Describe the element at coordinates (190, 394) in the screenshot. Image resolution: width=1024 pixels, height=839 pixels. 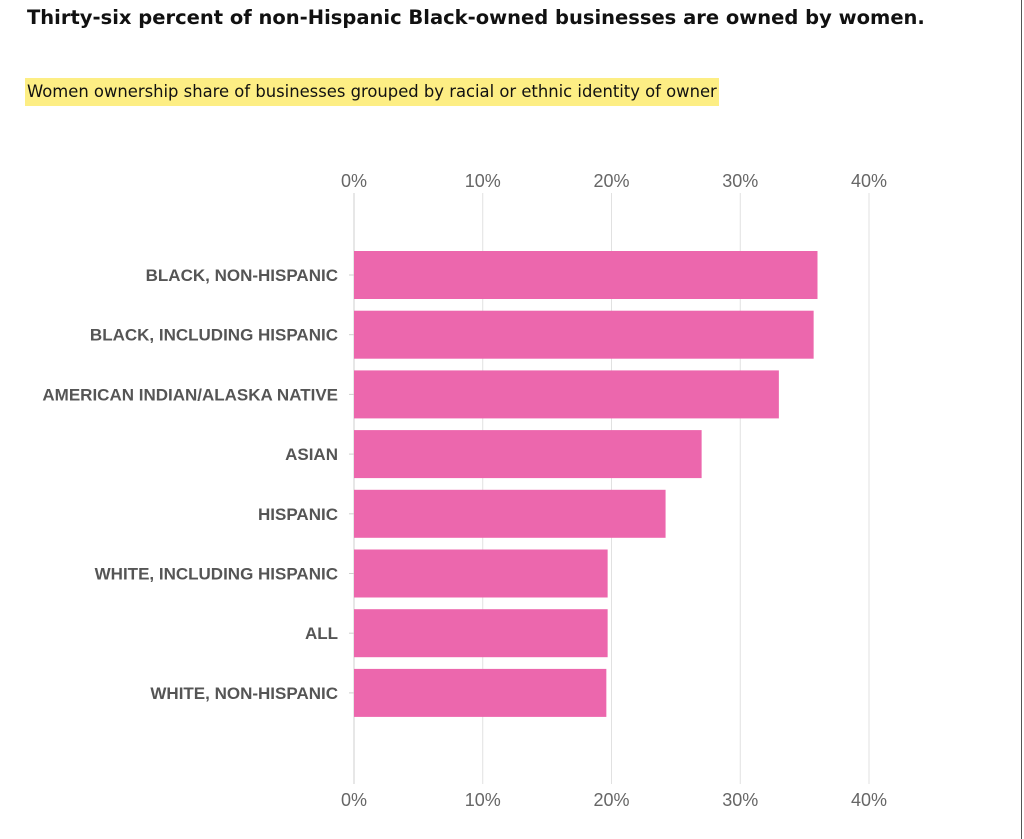
I see `category-label: AMERICAN INDIAN/ALASKA NATIVE` at that location.